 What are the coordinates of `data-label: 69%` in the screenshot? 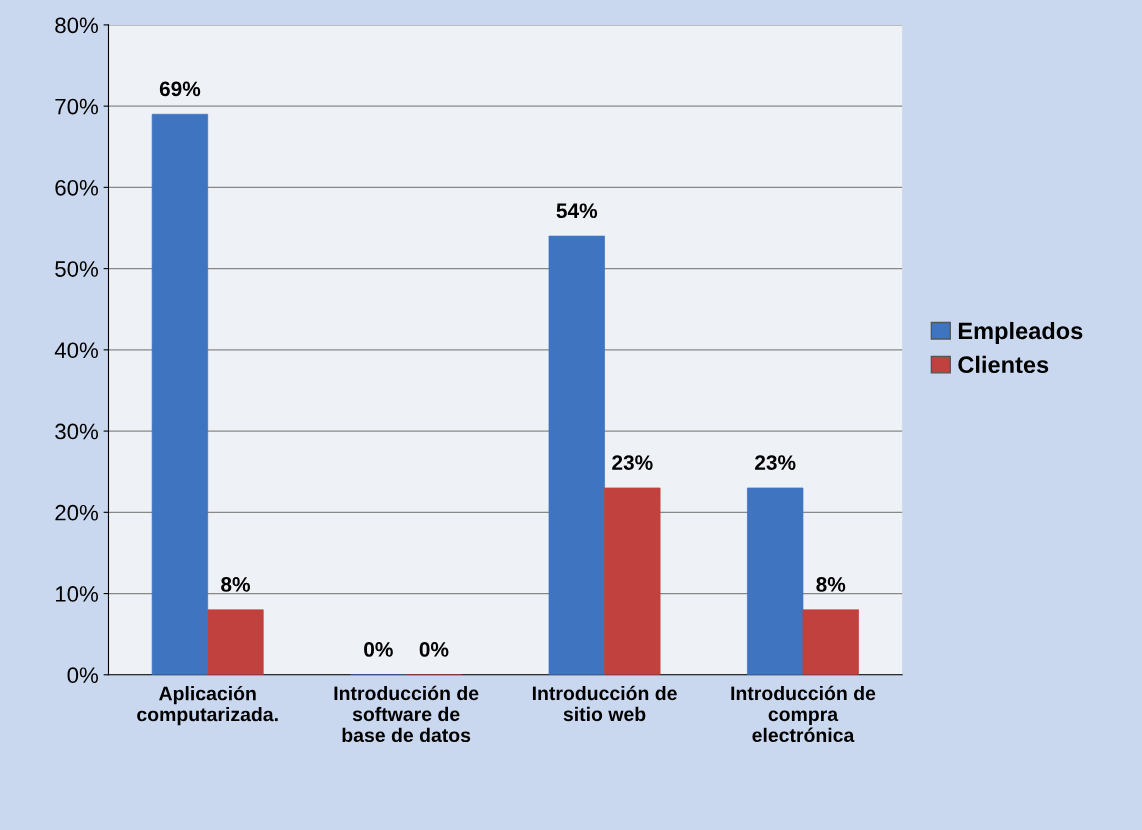 It's located at (180, 89).